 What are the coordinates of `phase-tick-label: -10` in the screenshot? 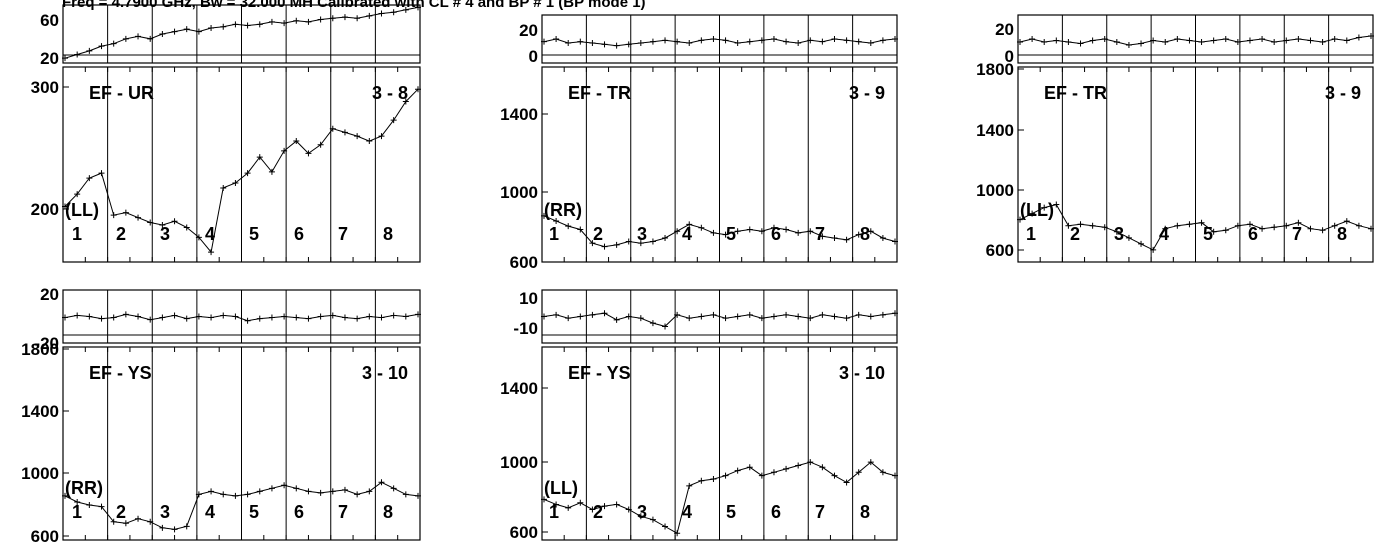 It's located at (525, 328).